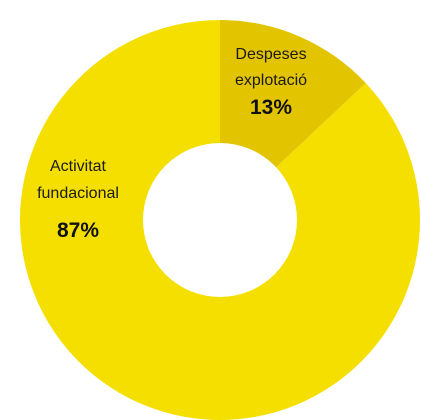 The height and width of the screenshot is (420, 421). I want to click on slice-despeses-value-label: 13%, so click(271, 107).